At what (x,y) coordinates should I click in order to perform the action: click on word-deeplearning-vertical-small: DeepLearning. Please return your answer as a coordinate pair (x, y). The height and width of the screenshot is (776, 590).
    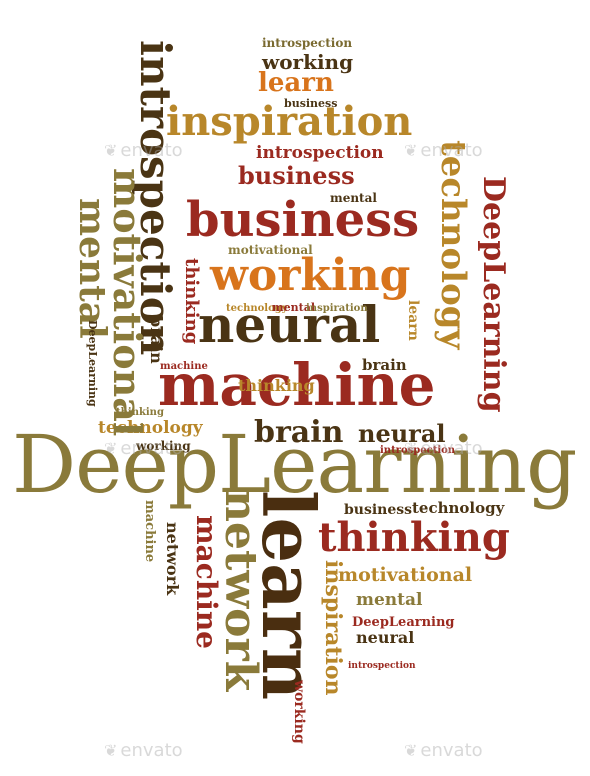
    Looking at the image, I should click on (92, 363).